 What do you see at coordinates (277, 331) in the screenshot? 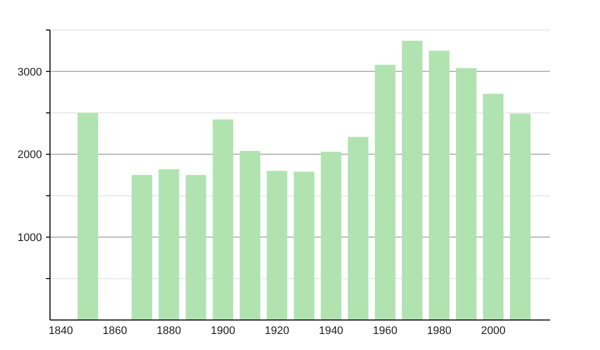
I see `x-tick-label: 1920` at bounding box center [277, 331].